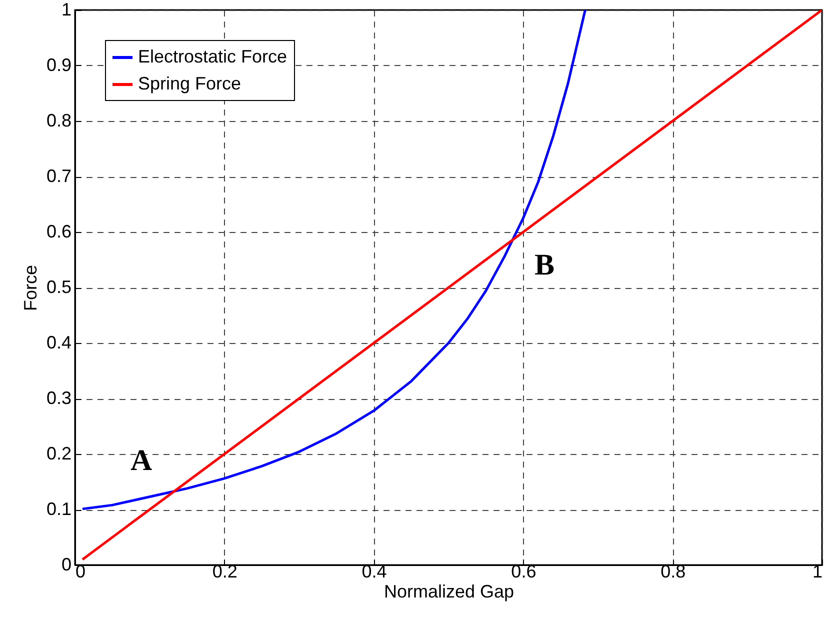  Describe the element at coordinates (59, 454) in the screenshot. I see `y-tick-label: 0.2` at that location.